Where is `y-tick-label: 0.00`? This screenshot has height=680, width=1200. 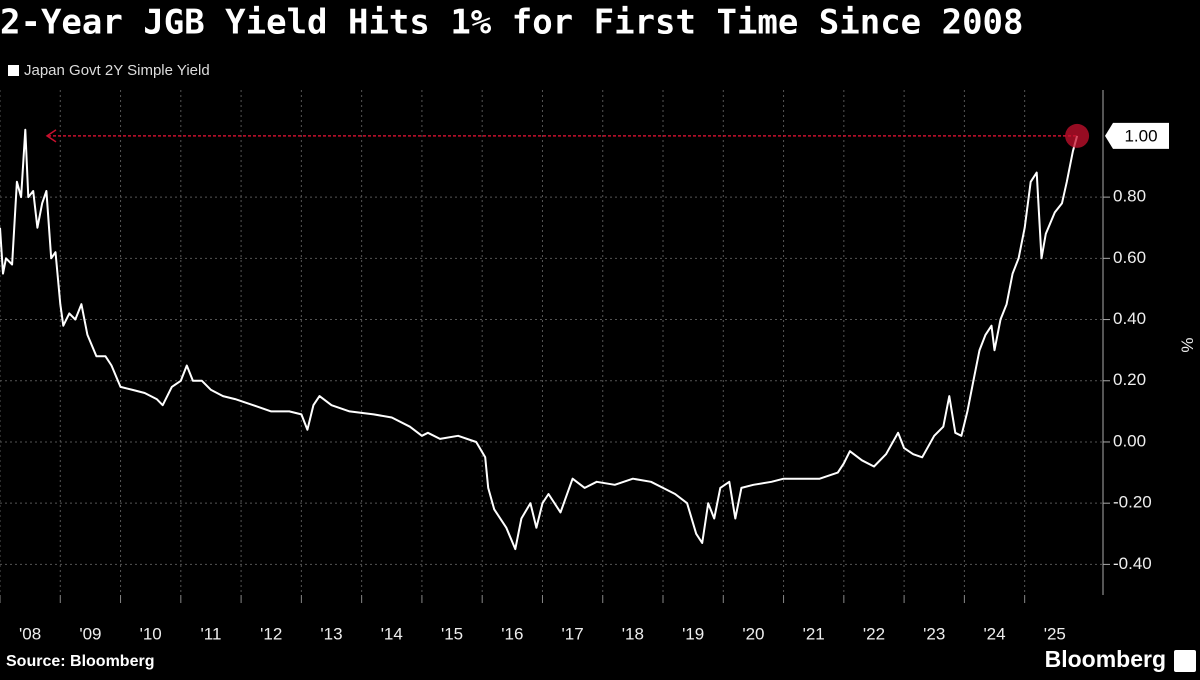 y-tick-label: 0.00 is located at coordinates (1129, 440).